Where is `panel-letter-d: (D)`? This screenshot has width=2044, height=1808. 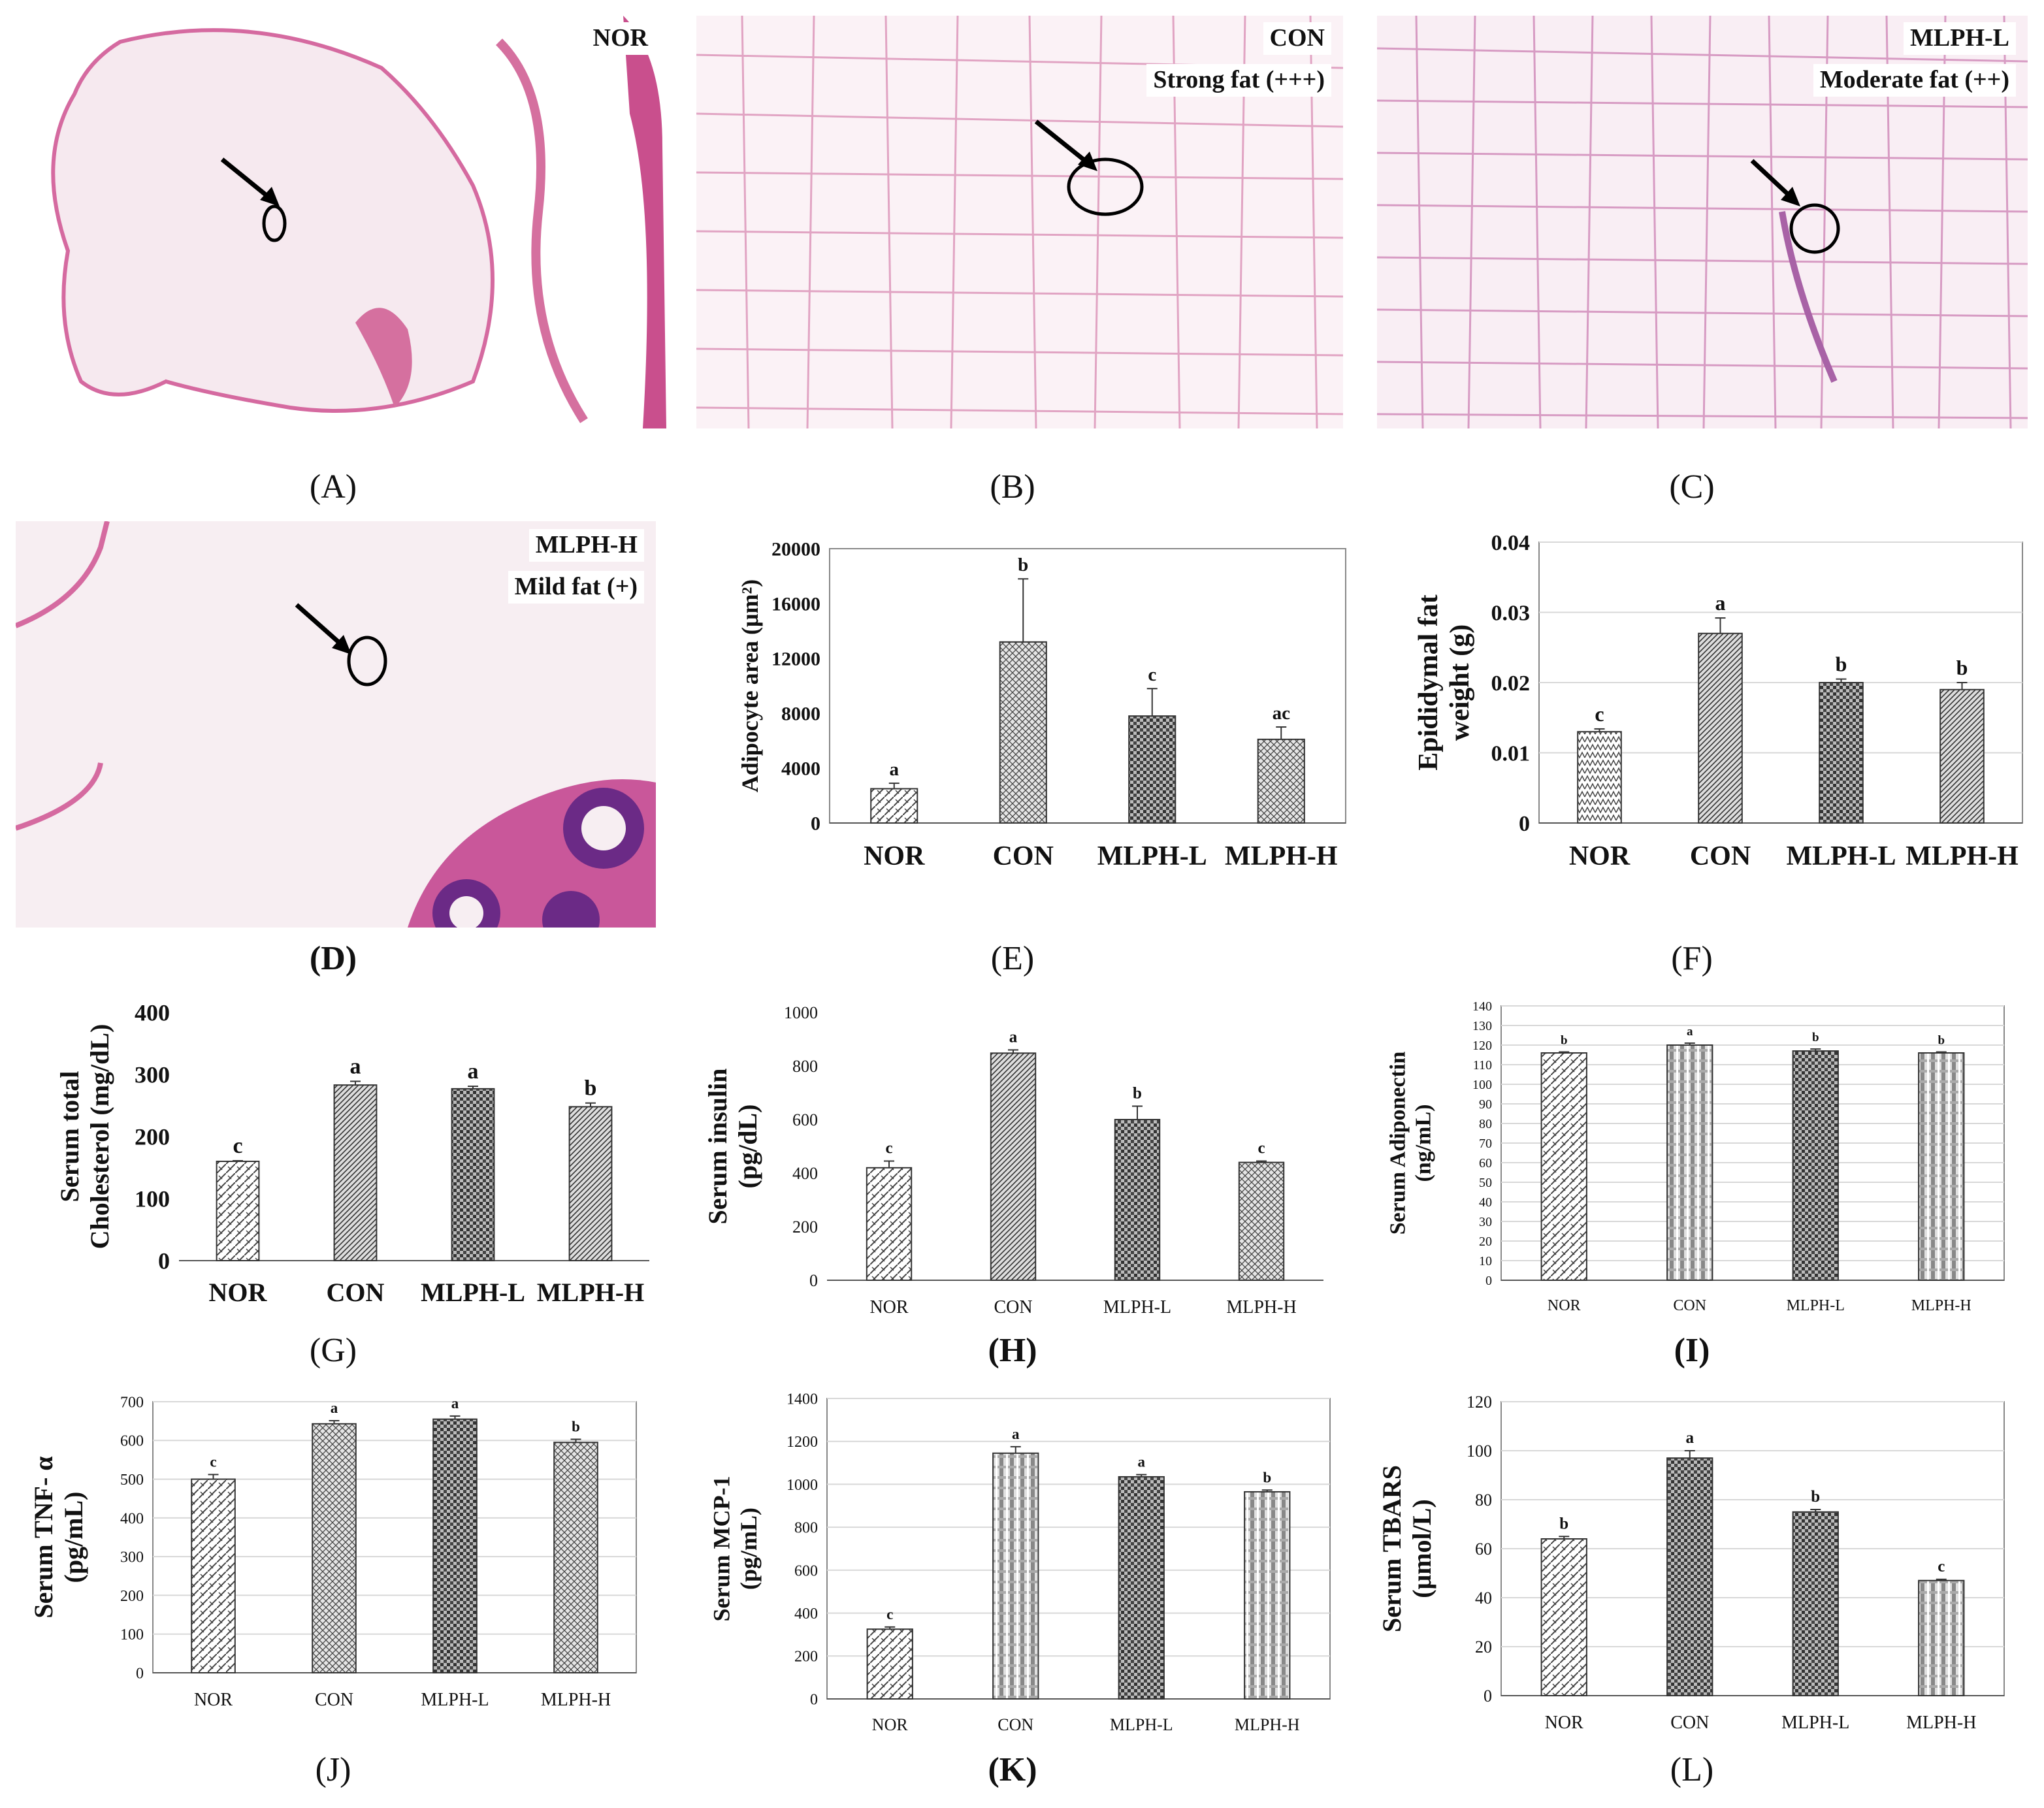 panel-letter-d: (D) is located at coordinates (333, 958).